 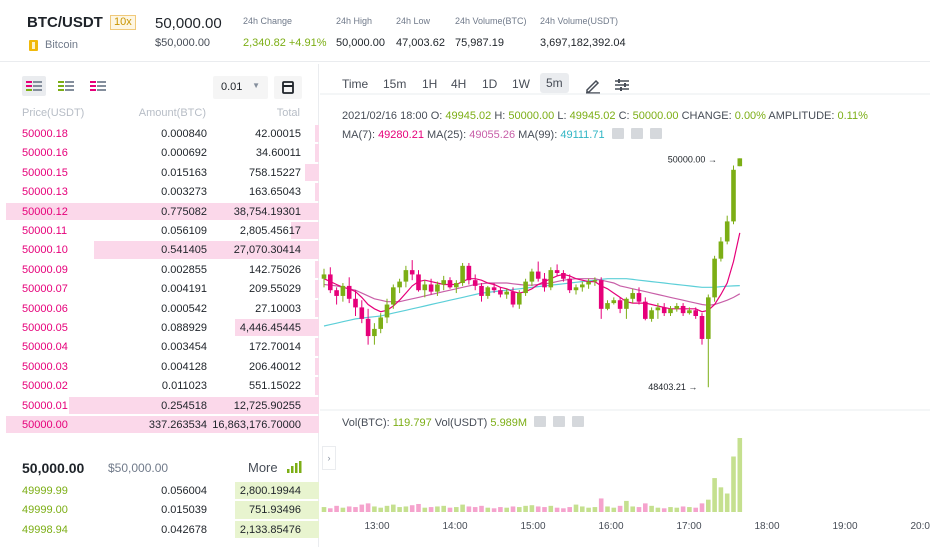 What do you see at coordinates (430, 84) in the screenshot?
I see `interval-1h: 1H` at bounding box center [430, 84].